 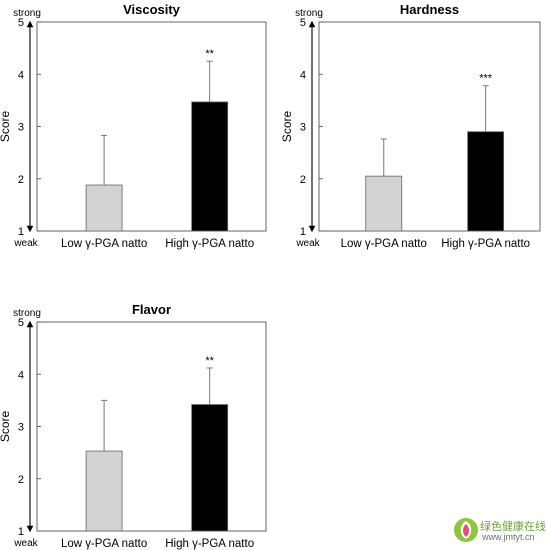 What do you see at coordinates (513, 526) in the screenshot?
I see `watermark-title: 绿色健康在线` at bounding box center [513, 526].